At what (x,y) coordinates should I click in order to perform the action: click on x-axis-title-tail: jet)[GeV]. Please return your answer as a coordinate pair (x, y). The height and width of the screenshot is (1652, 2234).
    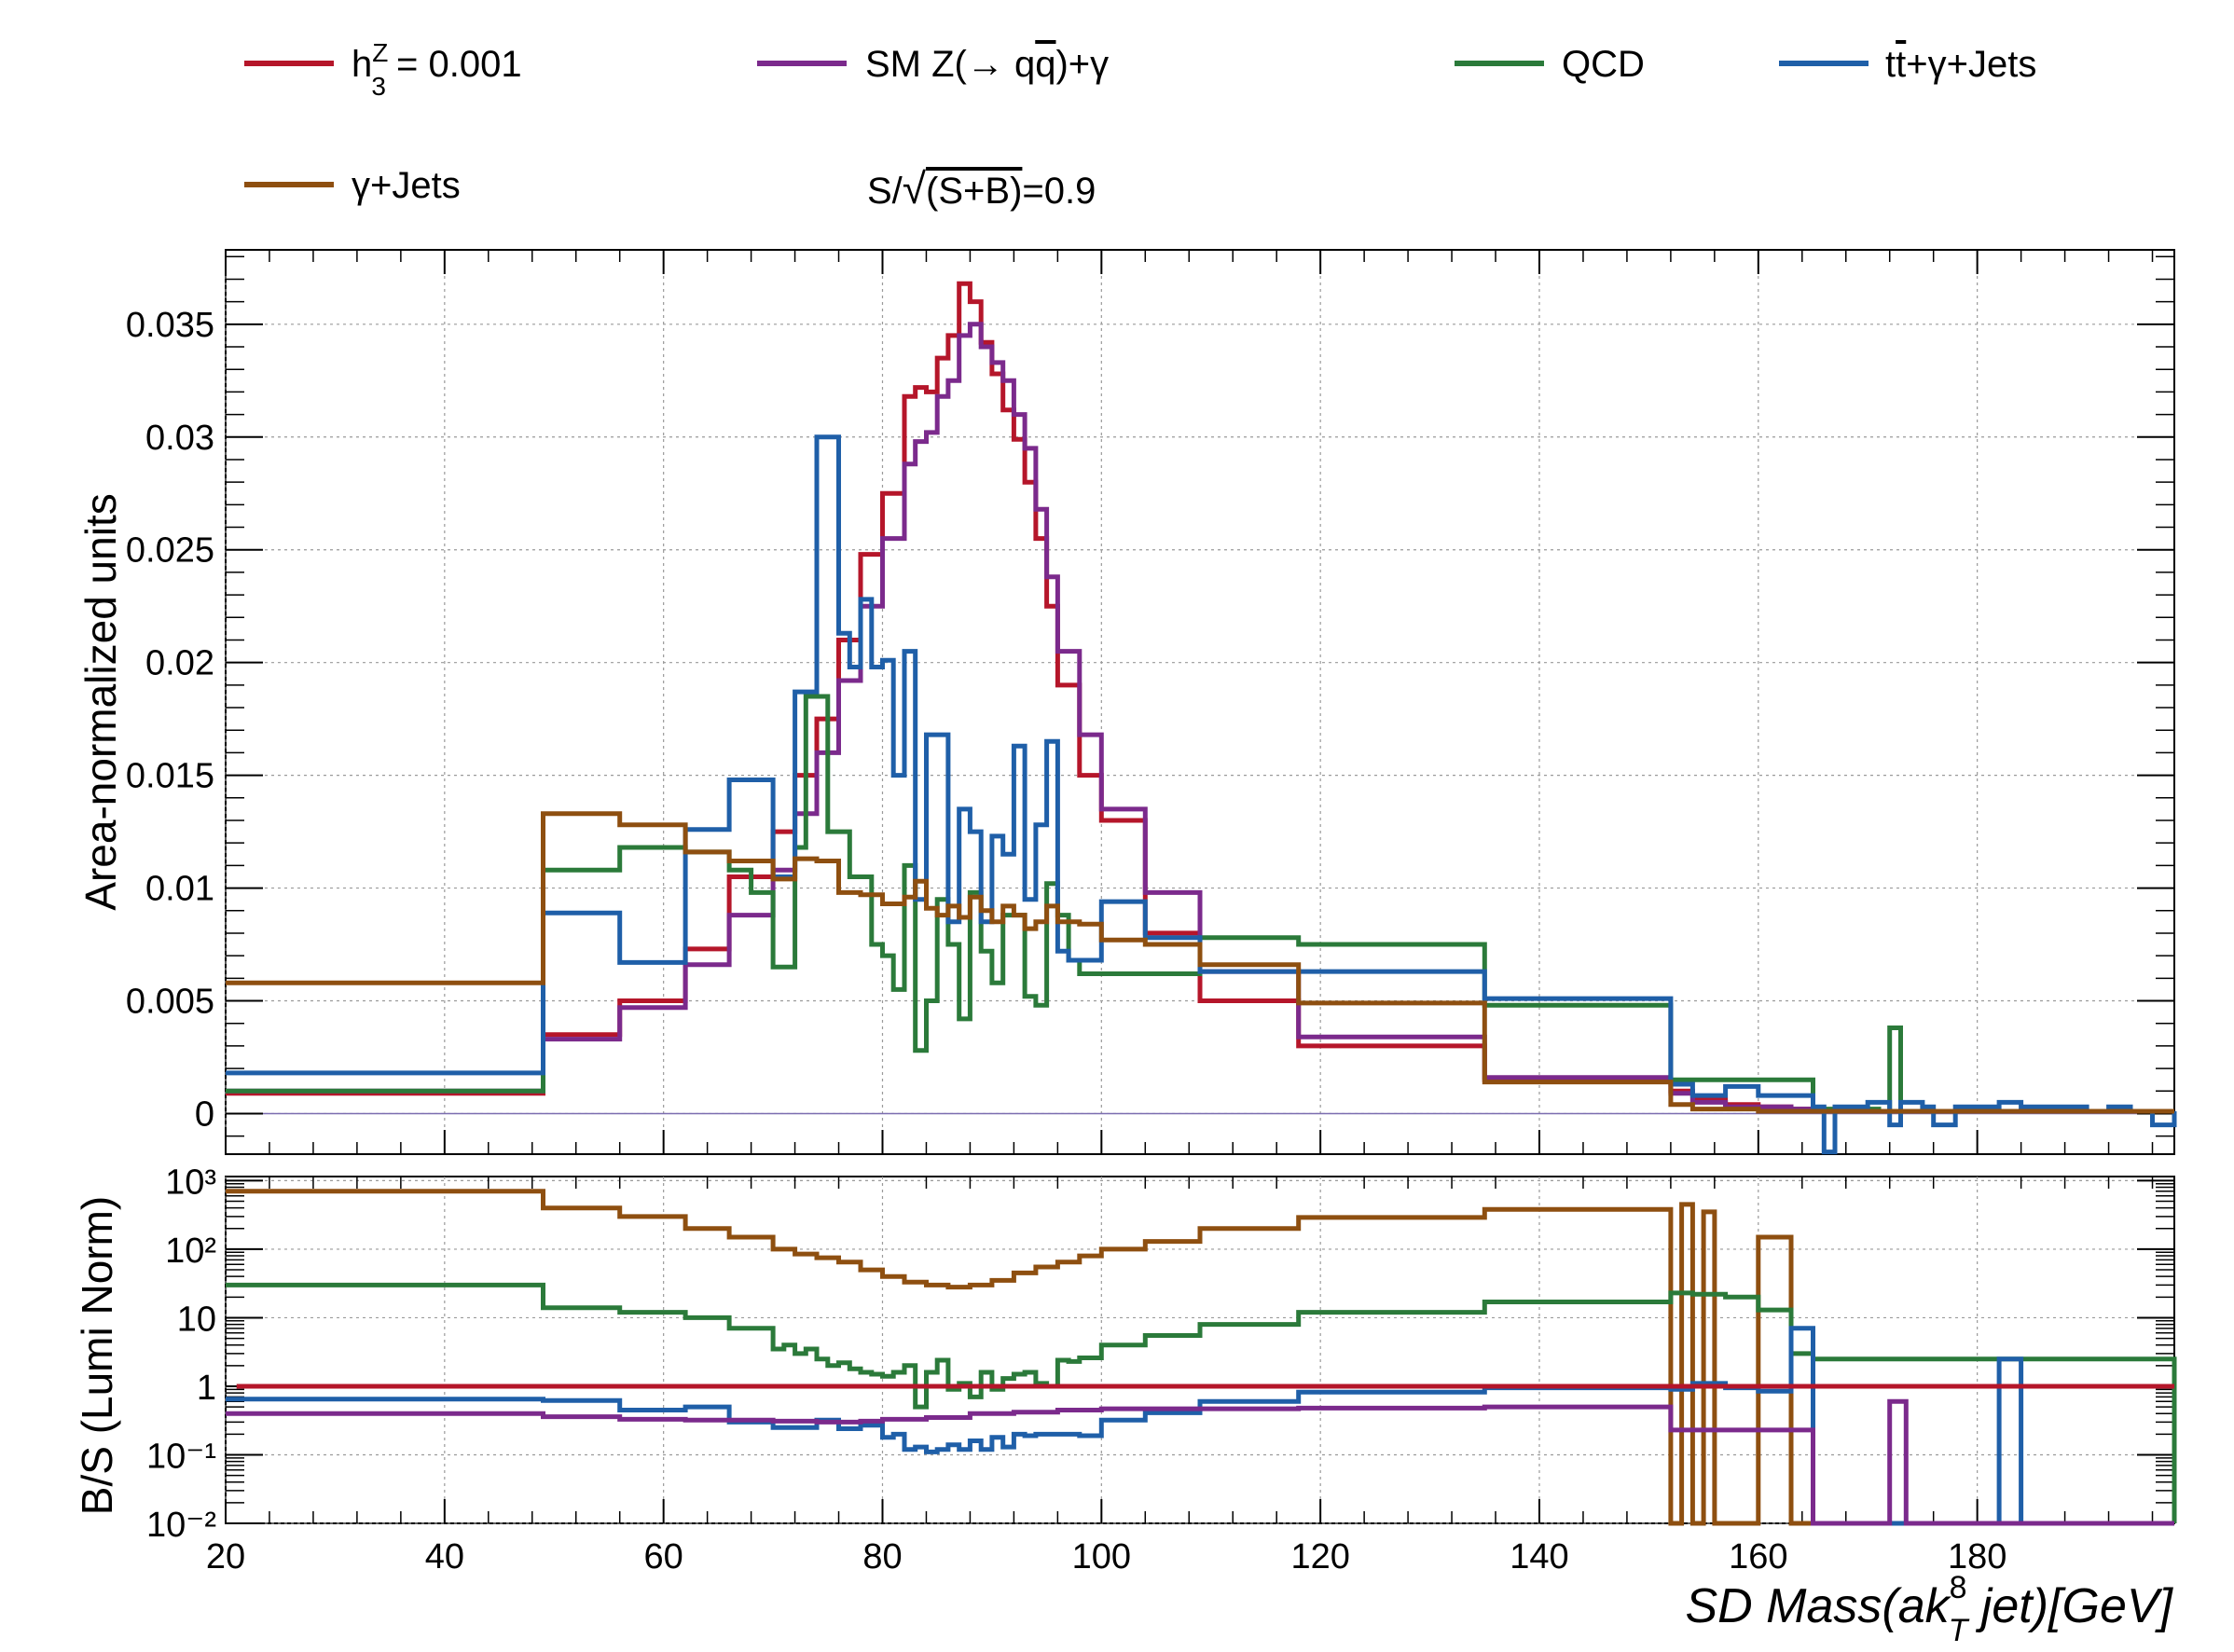
    Looking at the image, I should click on (2070, 1606).